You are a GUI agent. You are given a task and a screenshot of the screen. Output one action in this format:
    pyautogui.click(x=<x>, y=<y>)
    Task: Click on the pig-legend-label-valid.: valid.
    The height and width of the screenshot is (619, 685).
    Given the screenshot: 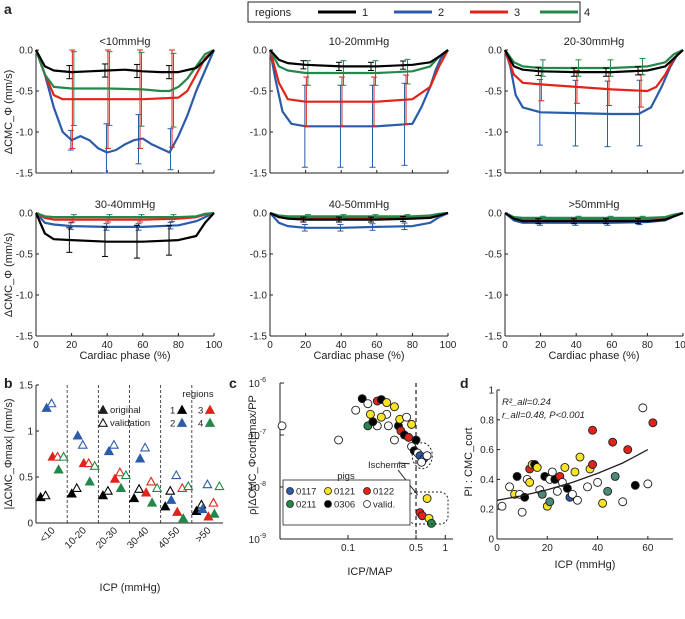 What is the action you would take?
    pyautogui.click(x=384, y=505)
    